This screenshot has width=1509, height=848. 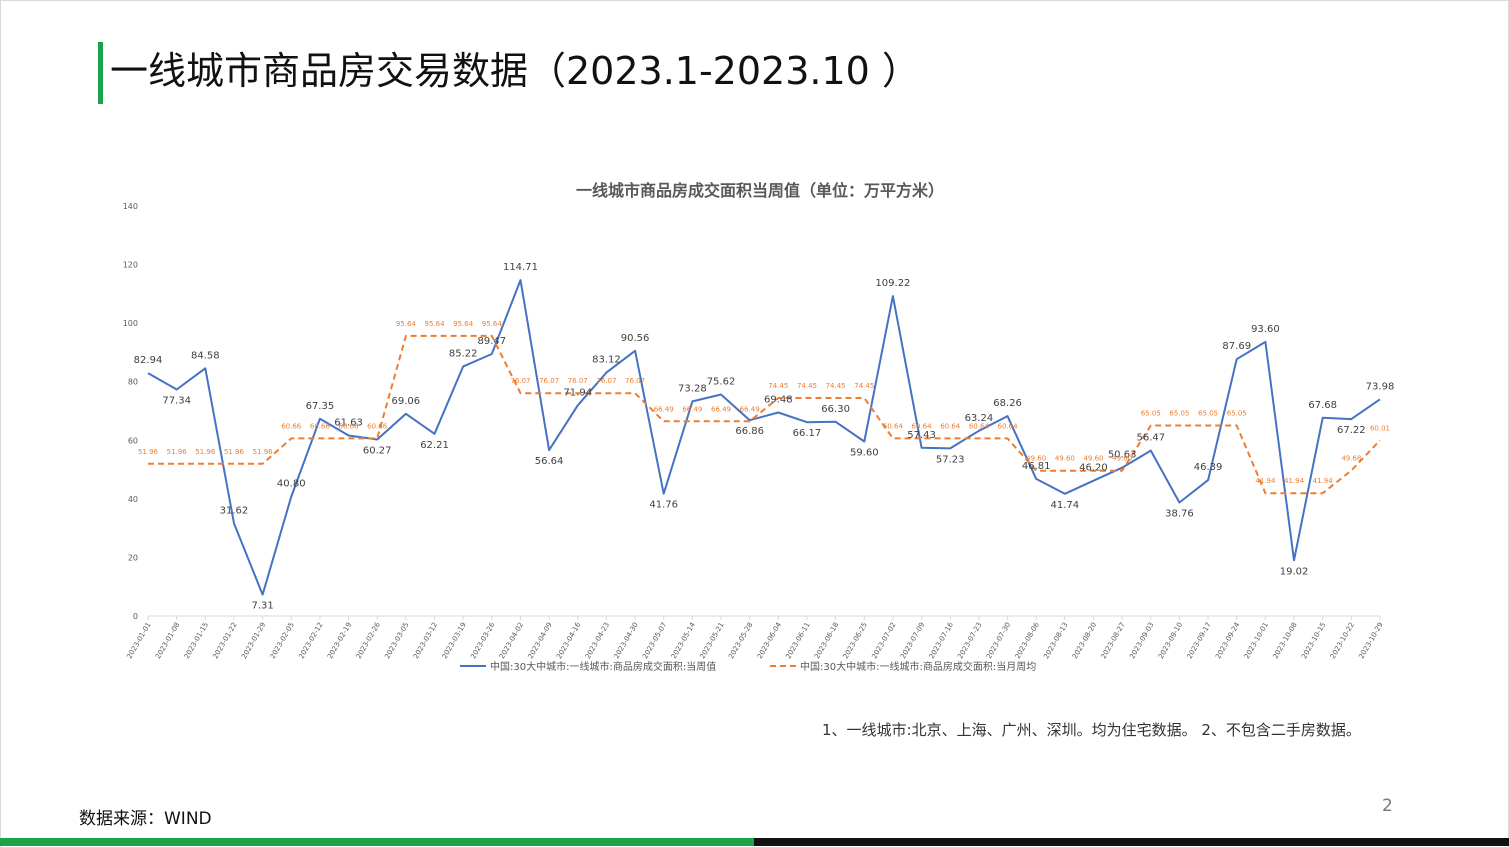 What do you see at coordinates (463, 324) in the screenshot?
I see `data-label-s1-11: 95.64` at bounding box center [463, 324].